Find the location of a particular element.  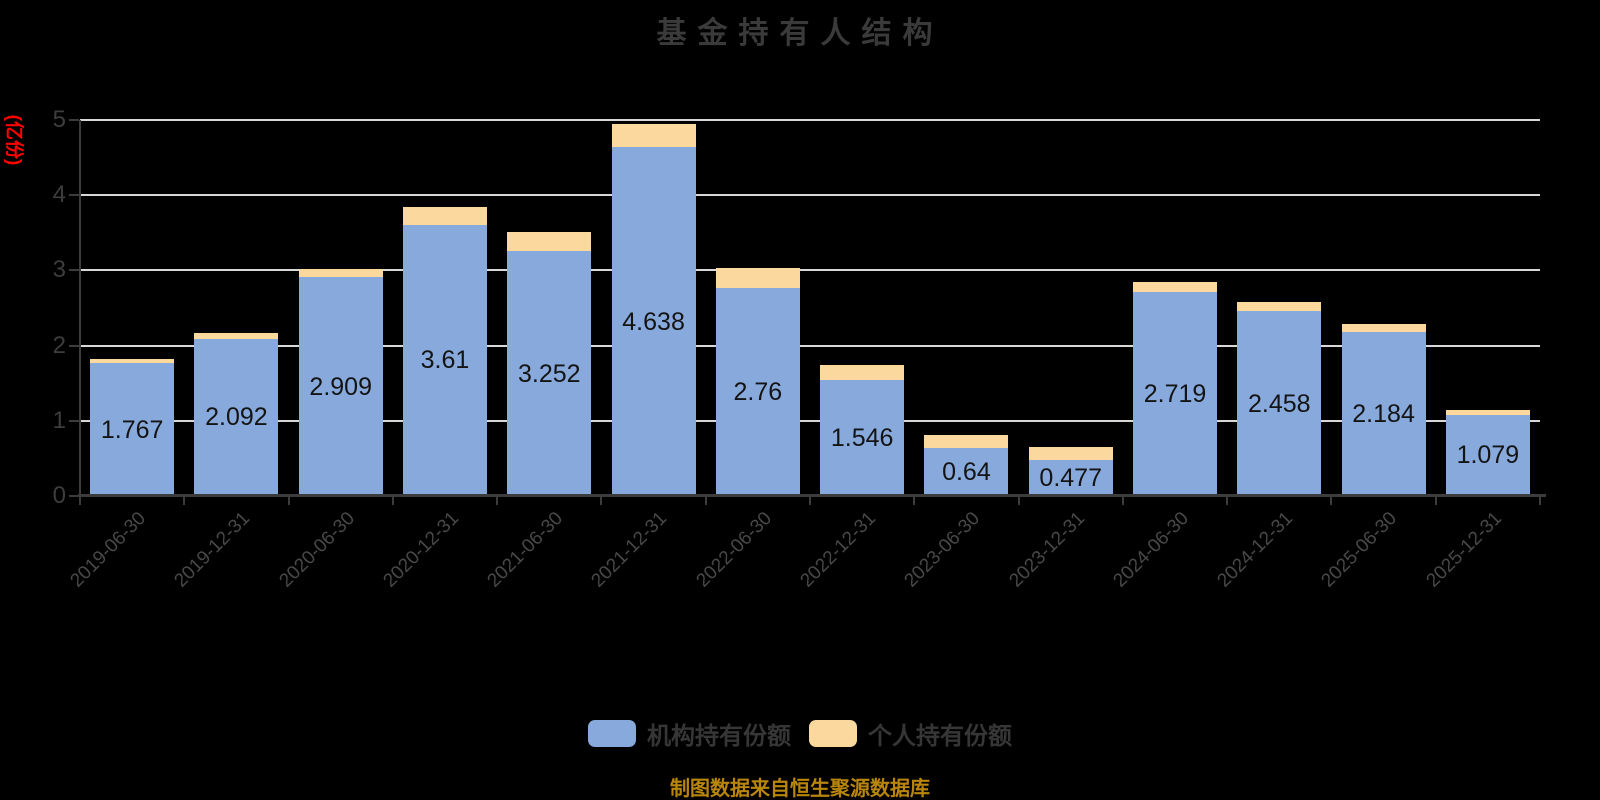

x-axis-label: 2025-06-30 is located at coordinates (1359, 550).